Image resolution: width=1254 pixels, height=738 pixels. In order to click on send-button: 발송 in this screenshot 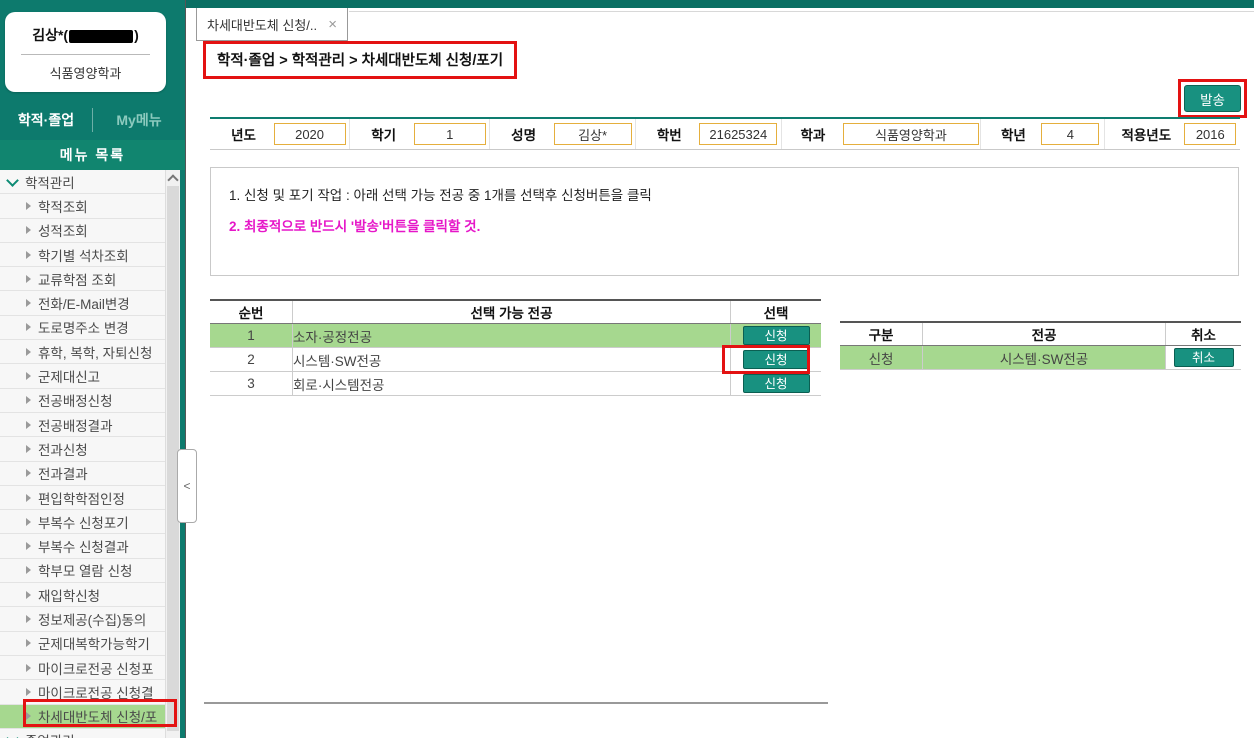, I will do `click(1212, 98)`.